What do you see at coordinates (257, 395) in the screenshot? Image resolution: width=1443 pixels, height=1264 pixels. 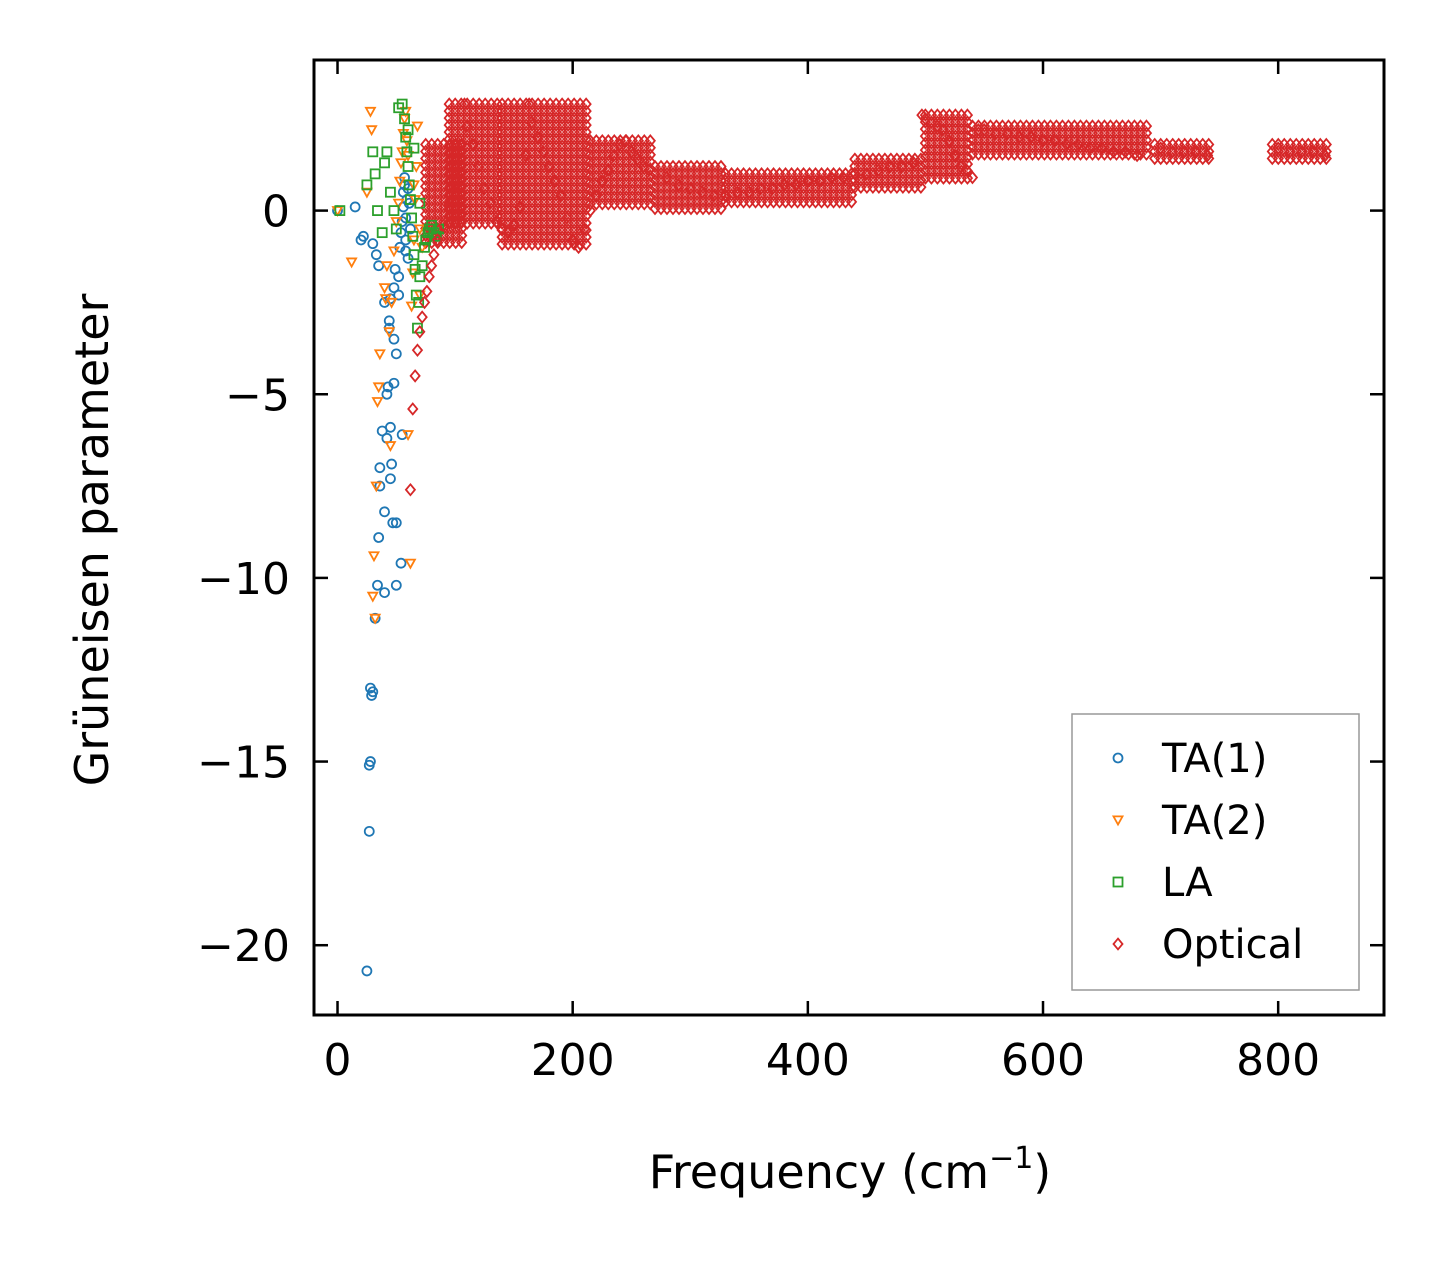 I see `y-tick-label: −5` at bounding box center [257, 395].